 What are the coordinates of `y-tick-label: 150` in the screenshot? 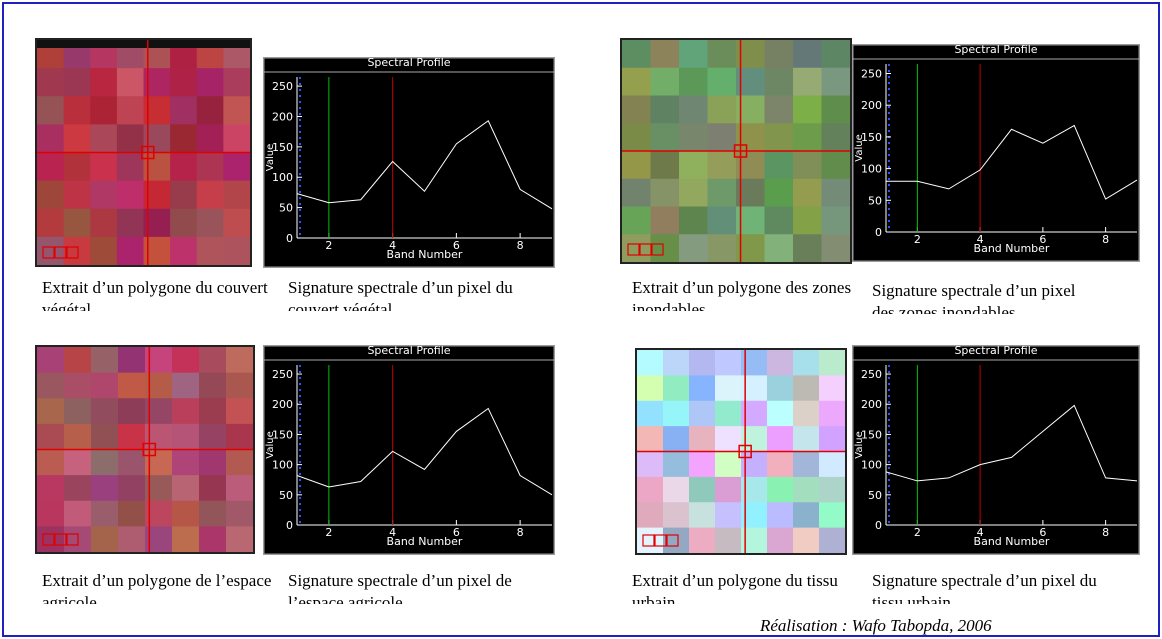 It's located at (282, 147).